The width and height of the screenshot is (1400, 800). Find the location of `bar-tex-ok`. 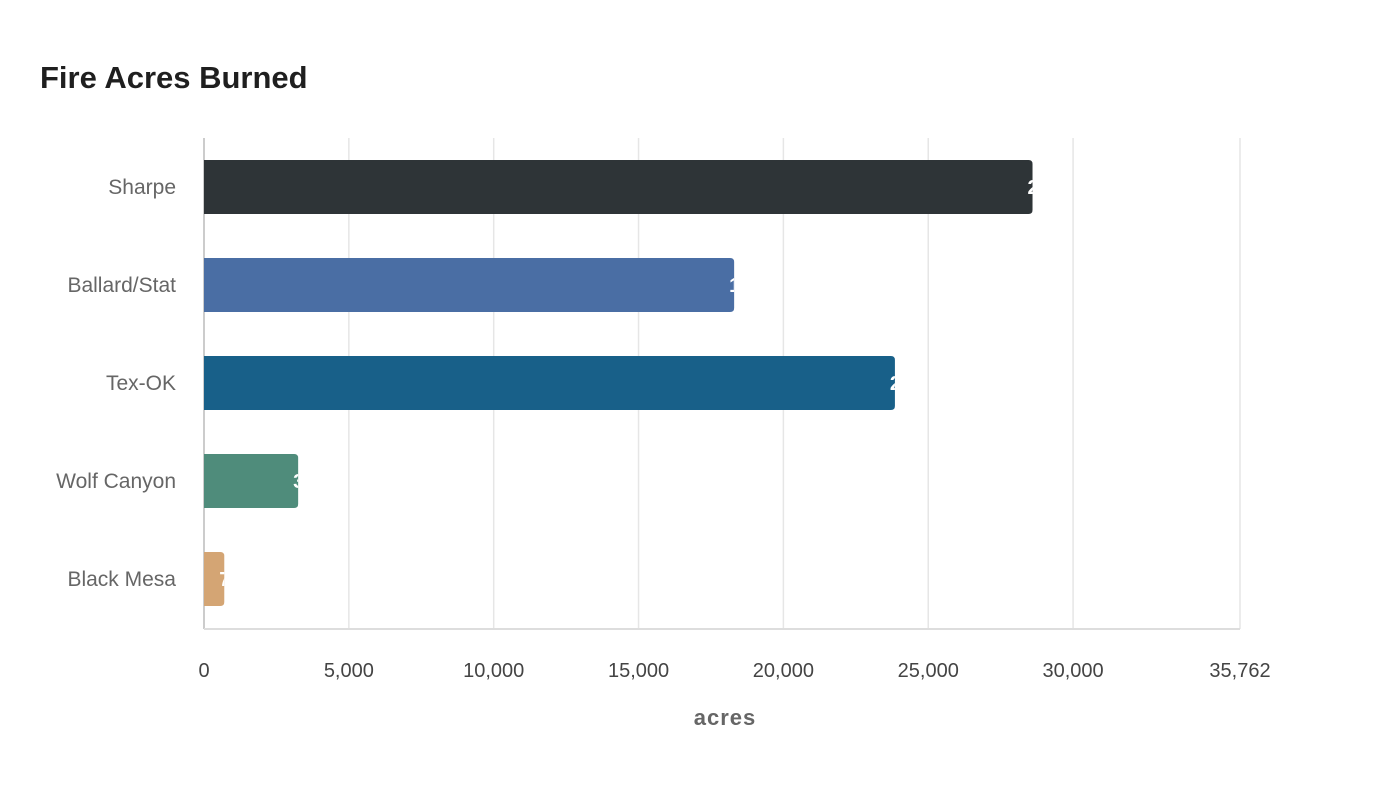

bar-tex-ok is located at coordinates (549, 383).